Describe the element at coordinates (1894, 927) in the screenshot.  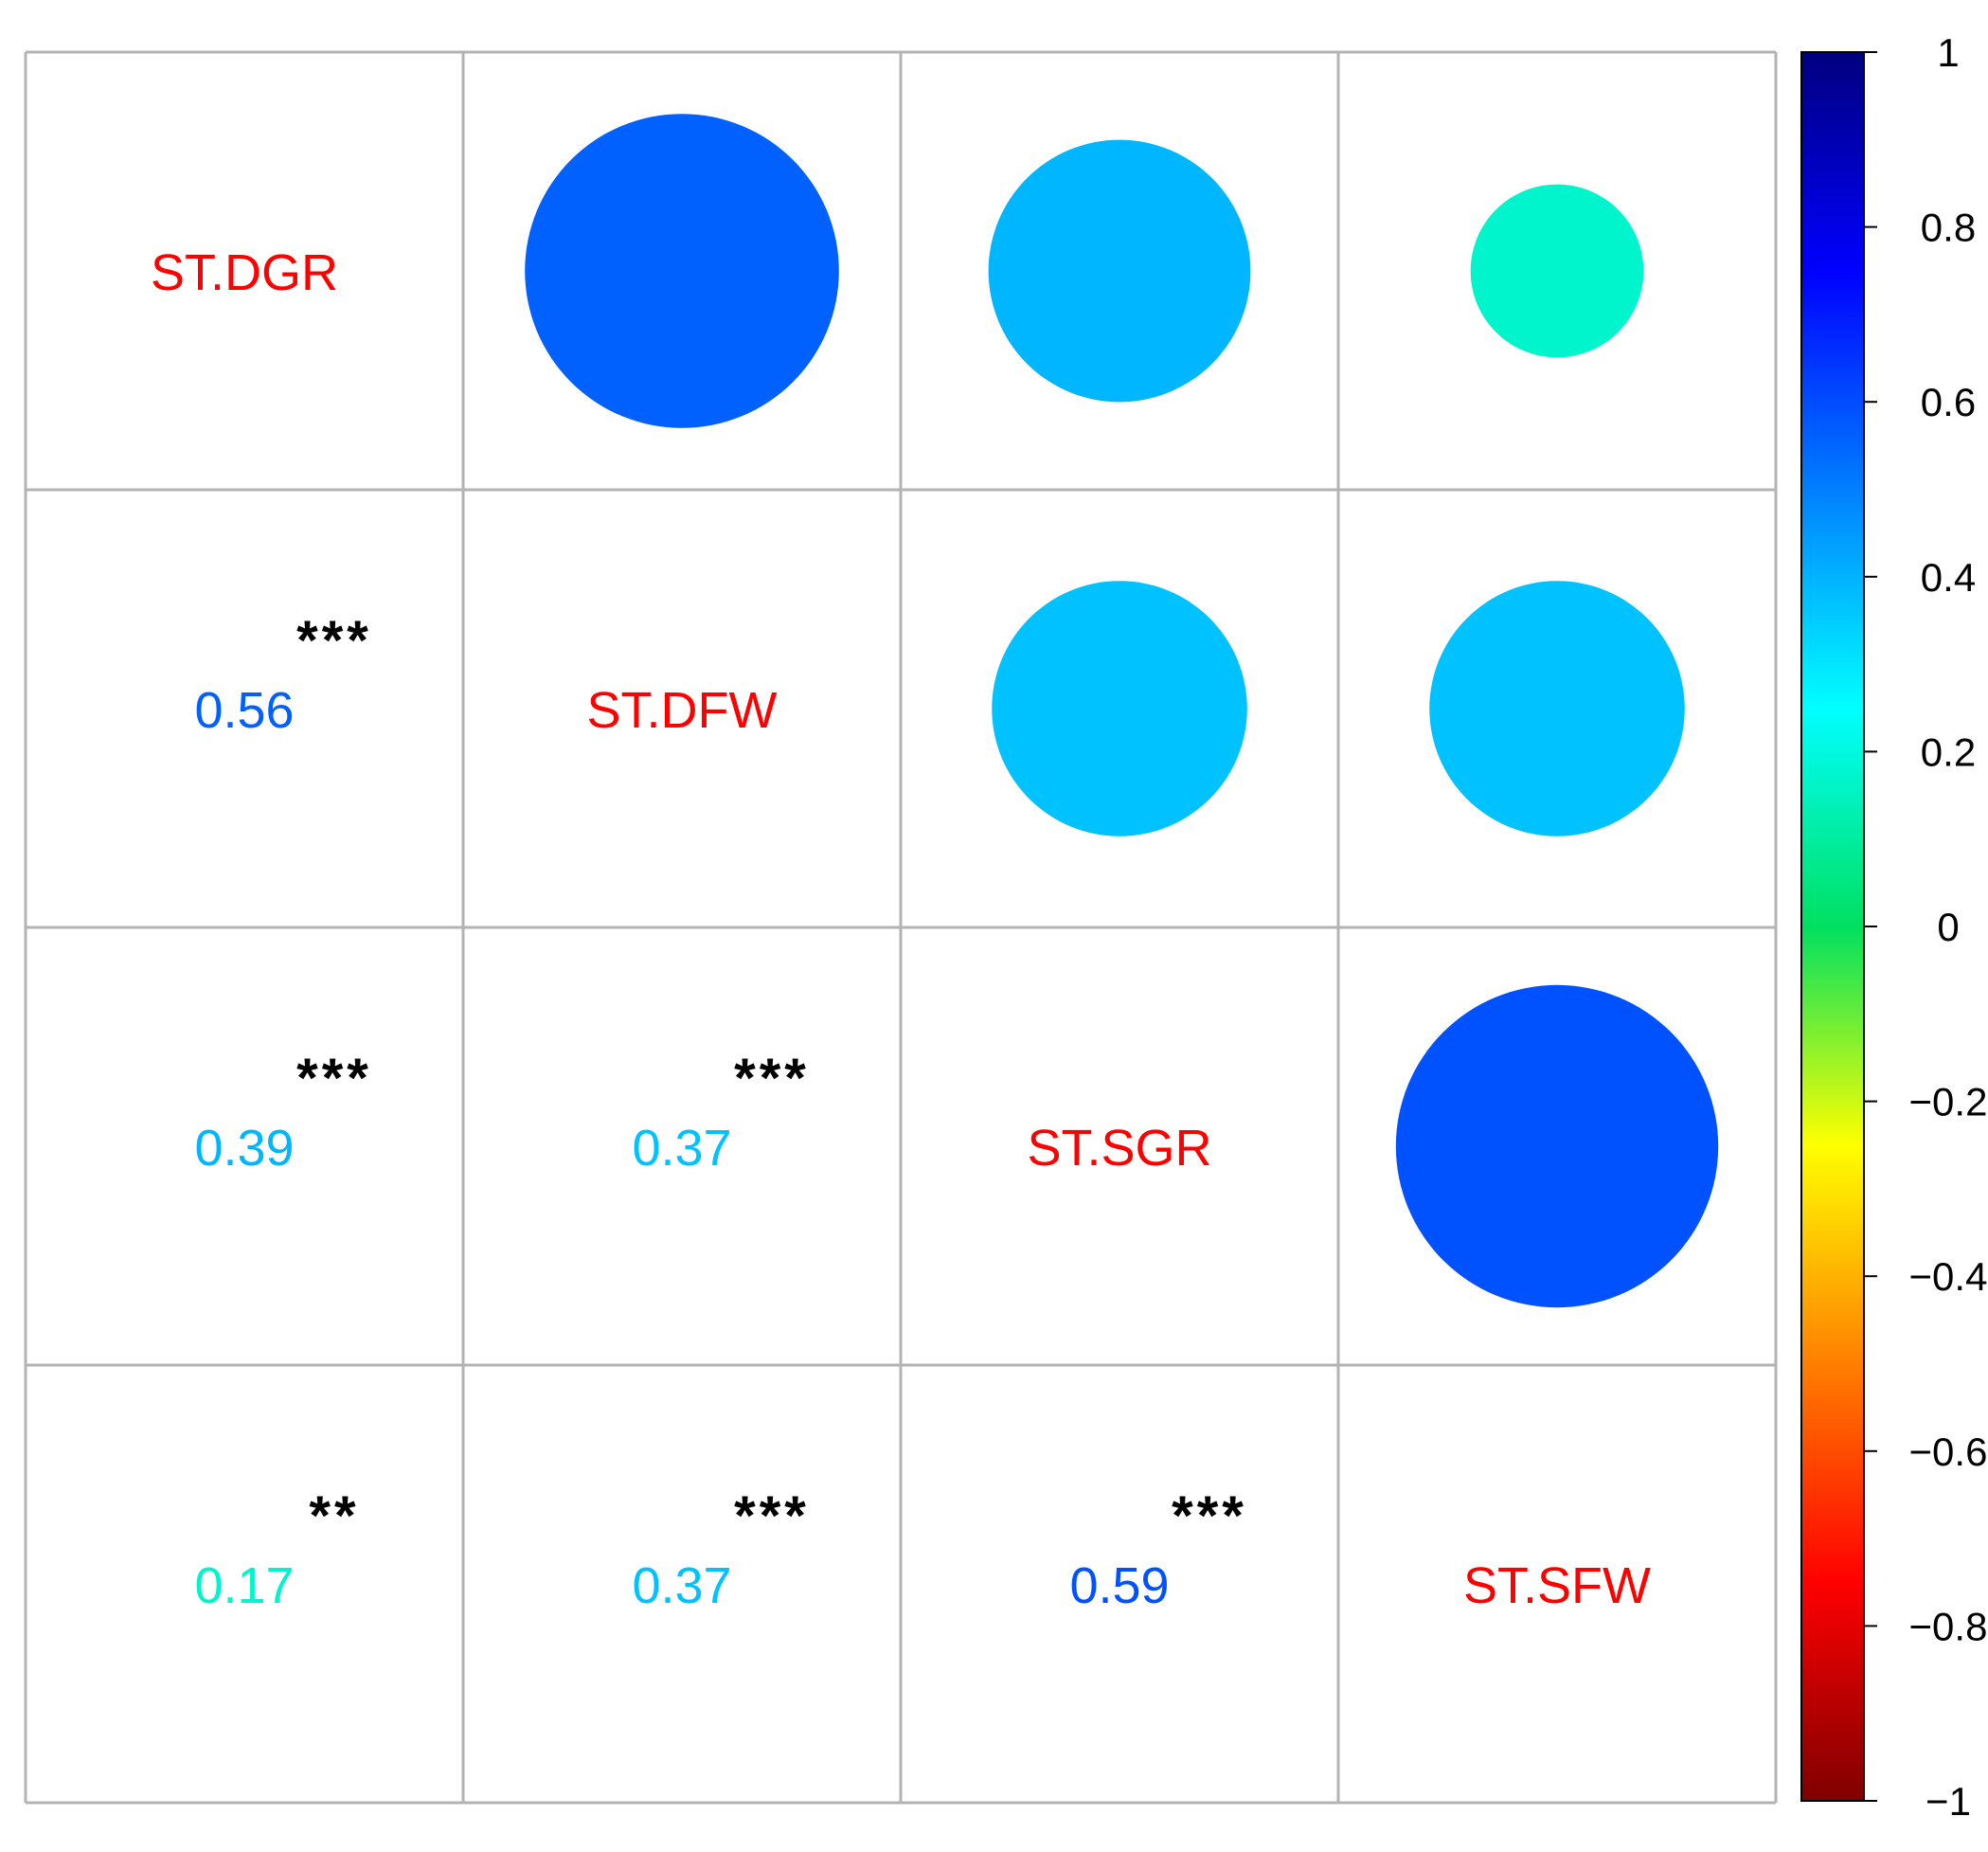
I see `color-legend: 1 0.8 0.6 0.4 0.2 0 −0.2 −0.4 −0.6 −0.8 −1` at that location.